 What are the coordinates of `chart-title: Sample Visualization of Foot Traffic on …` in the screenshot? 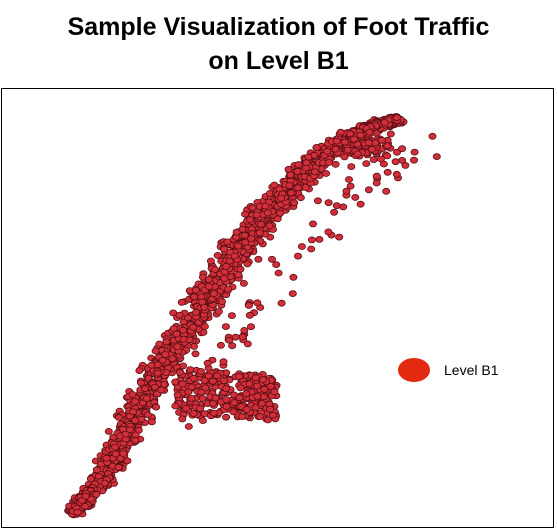 It's located at (278, 44).